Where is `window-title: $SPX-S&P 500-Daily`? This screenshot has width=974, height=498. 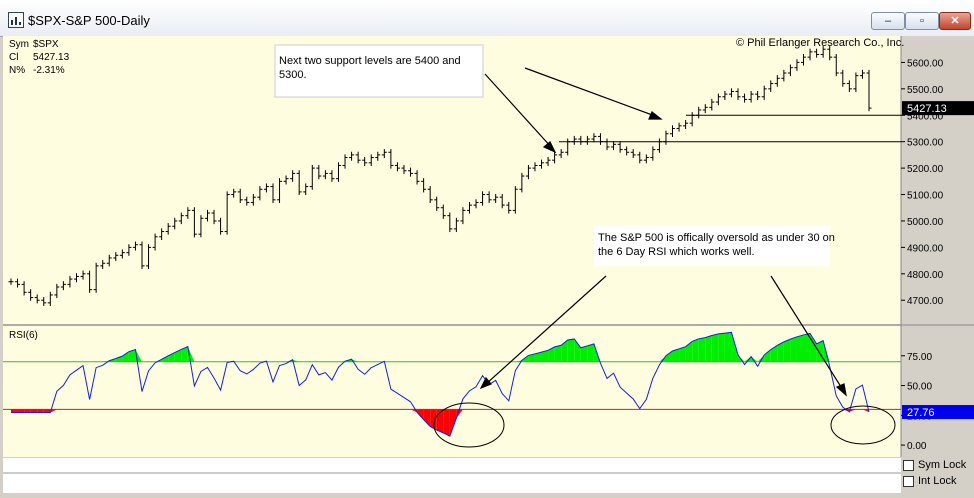
window-title: $SPX-S&P 500-Daily is located at coordinates (89, 20).